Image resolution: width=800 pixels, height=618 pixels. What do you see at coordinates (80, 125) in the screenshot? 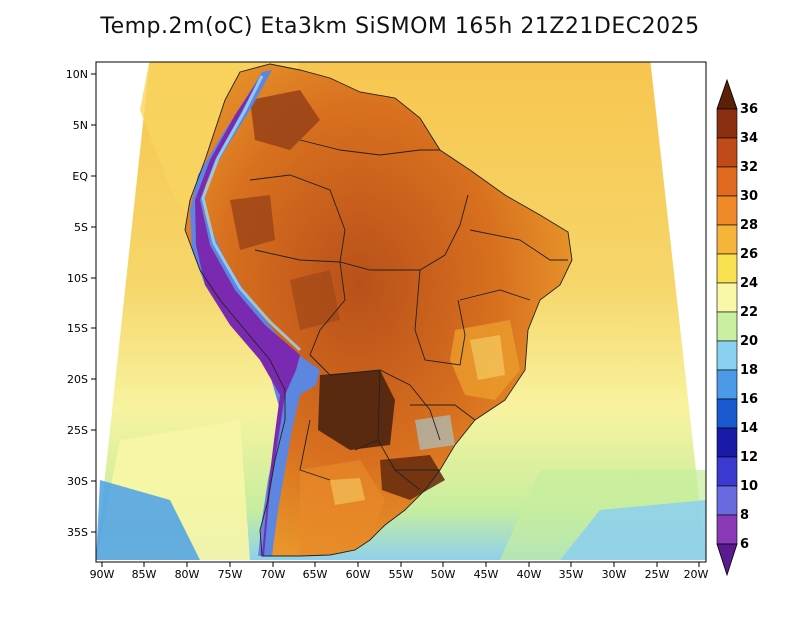
I see `lat-label: 5N` at bounding box center [80, 125].